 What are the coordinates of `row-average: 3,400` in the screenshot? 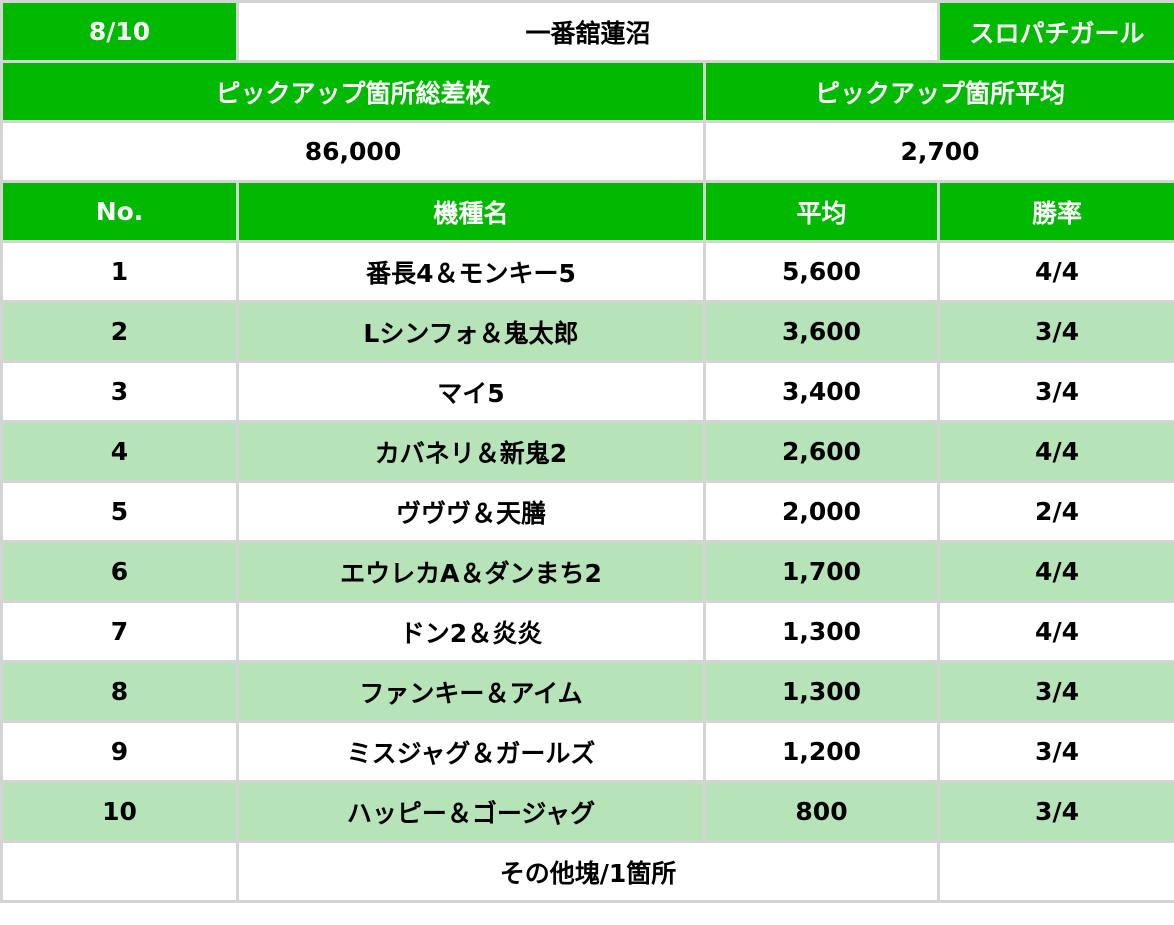 It's located at (821, 391).